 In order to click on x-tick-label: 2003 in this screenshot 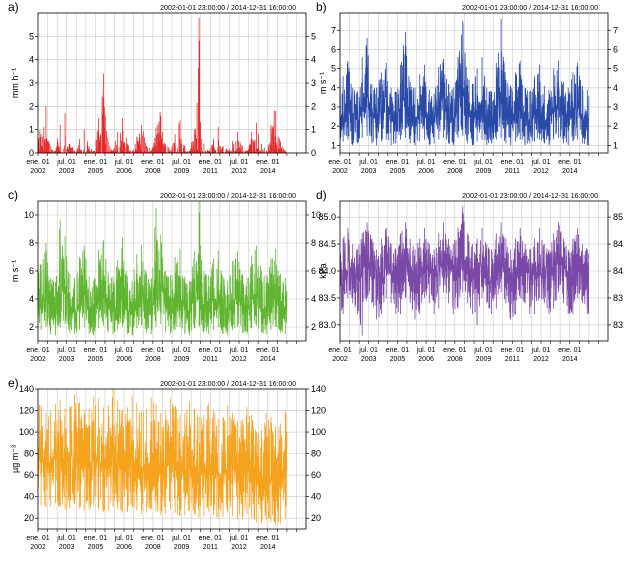, I will do `click(67, 359)`.